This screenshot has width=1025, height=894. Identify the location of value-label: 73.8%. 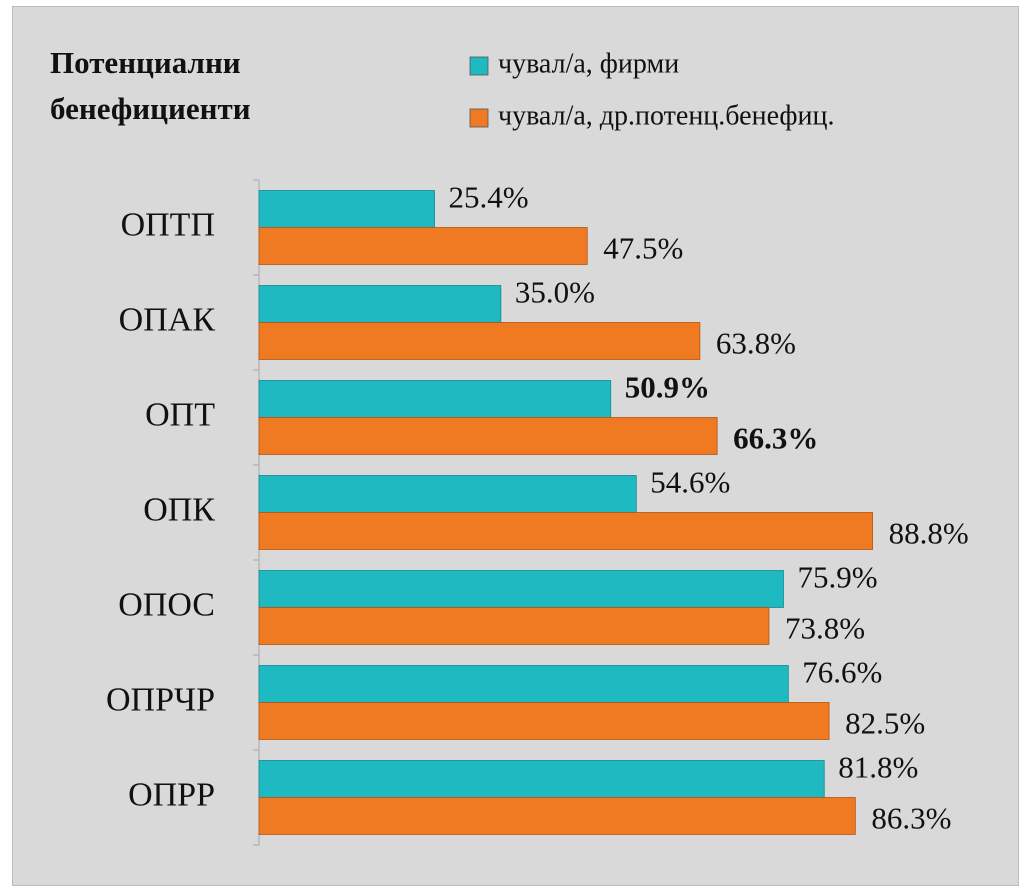
(825, 628).